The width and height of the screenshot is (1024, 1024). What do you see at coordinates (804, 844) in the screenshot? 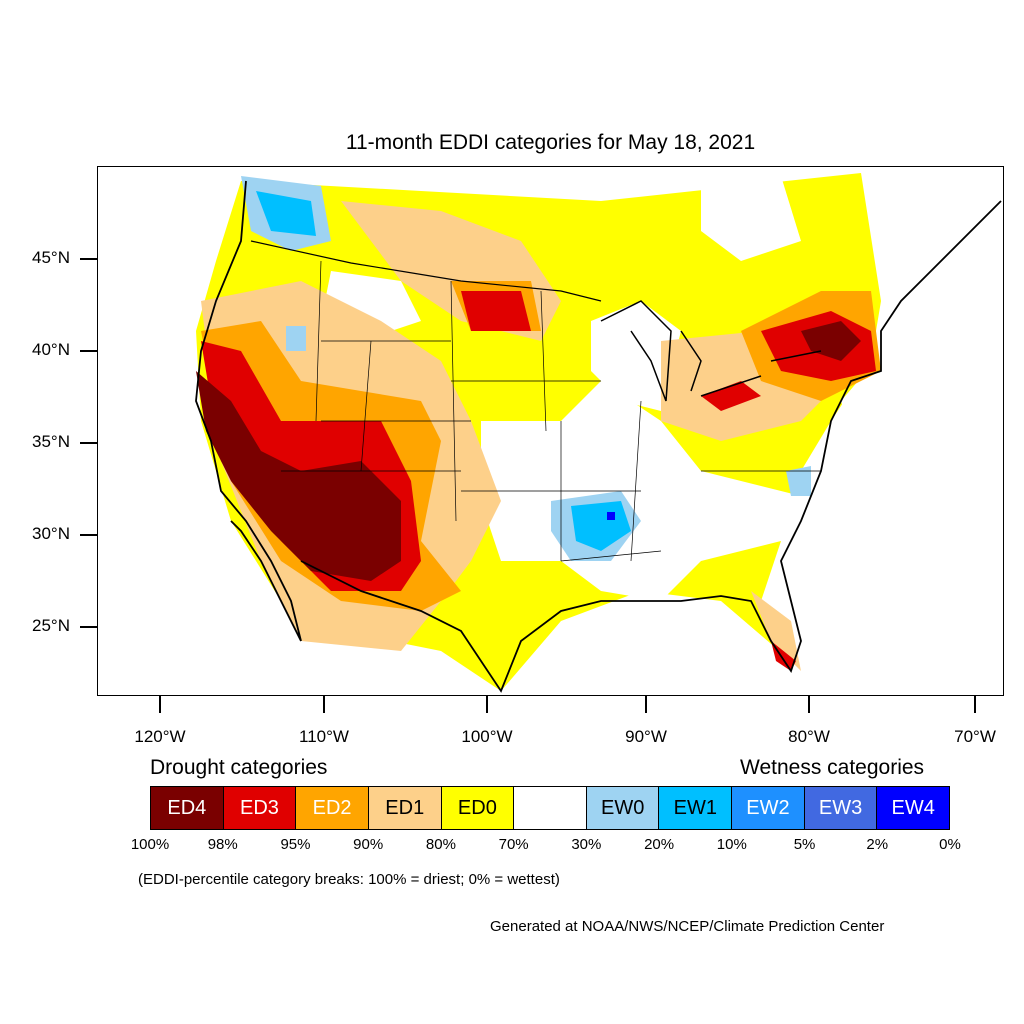
I see `percent-break-label: 5%` at bounding box center [804, 844].